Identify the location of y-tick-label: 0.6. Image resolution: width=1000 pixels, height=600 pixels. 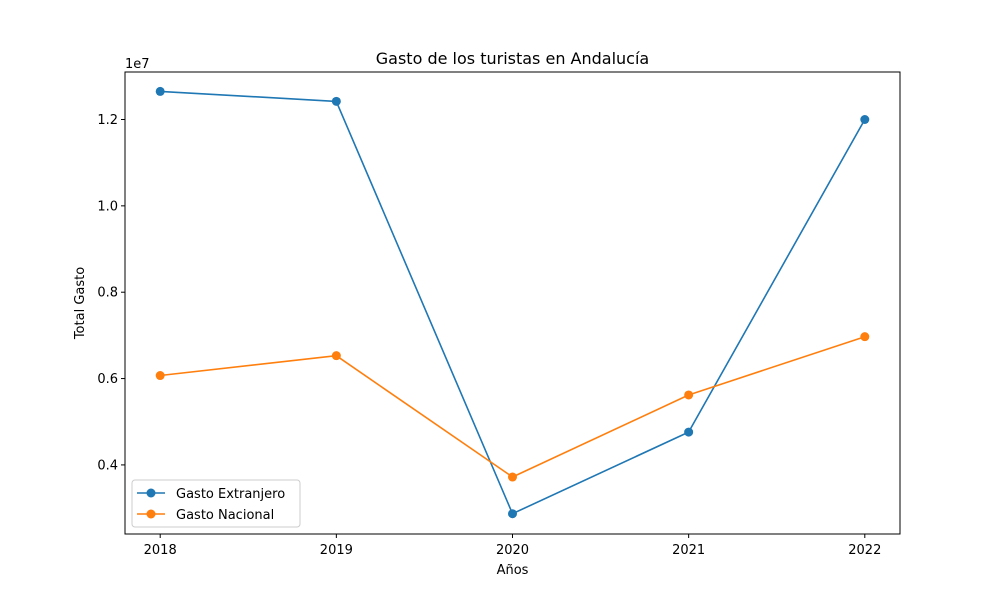
(107, 379).